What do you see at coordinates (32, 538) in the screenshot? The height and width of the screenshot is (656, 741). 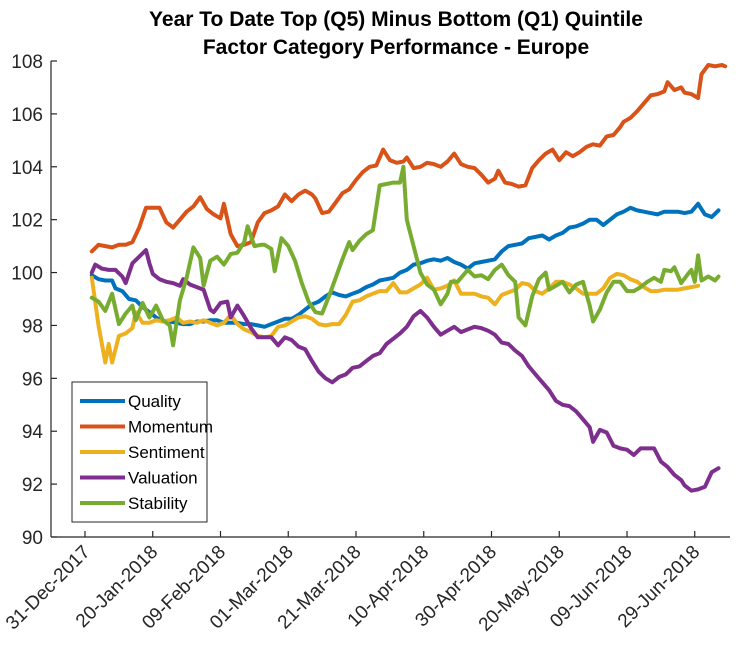 I see `y-tick-label: 90` at bounding box center [32, 538].